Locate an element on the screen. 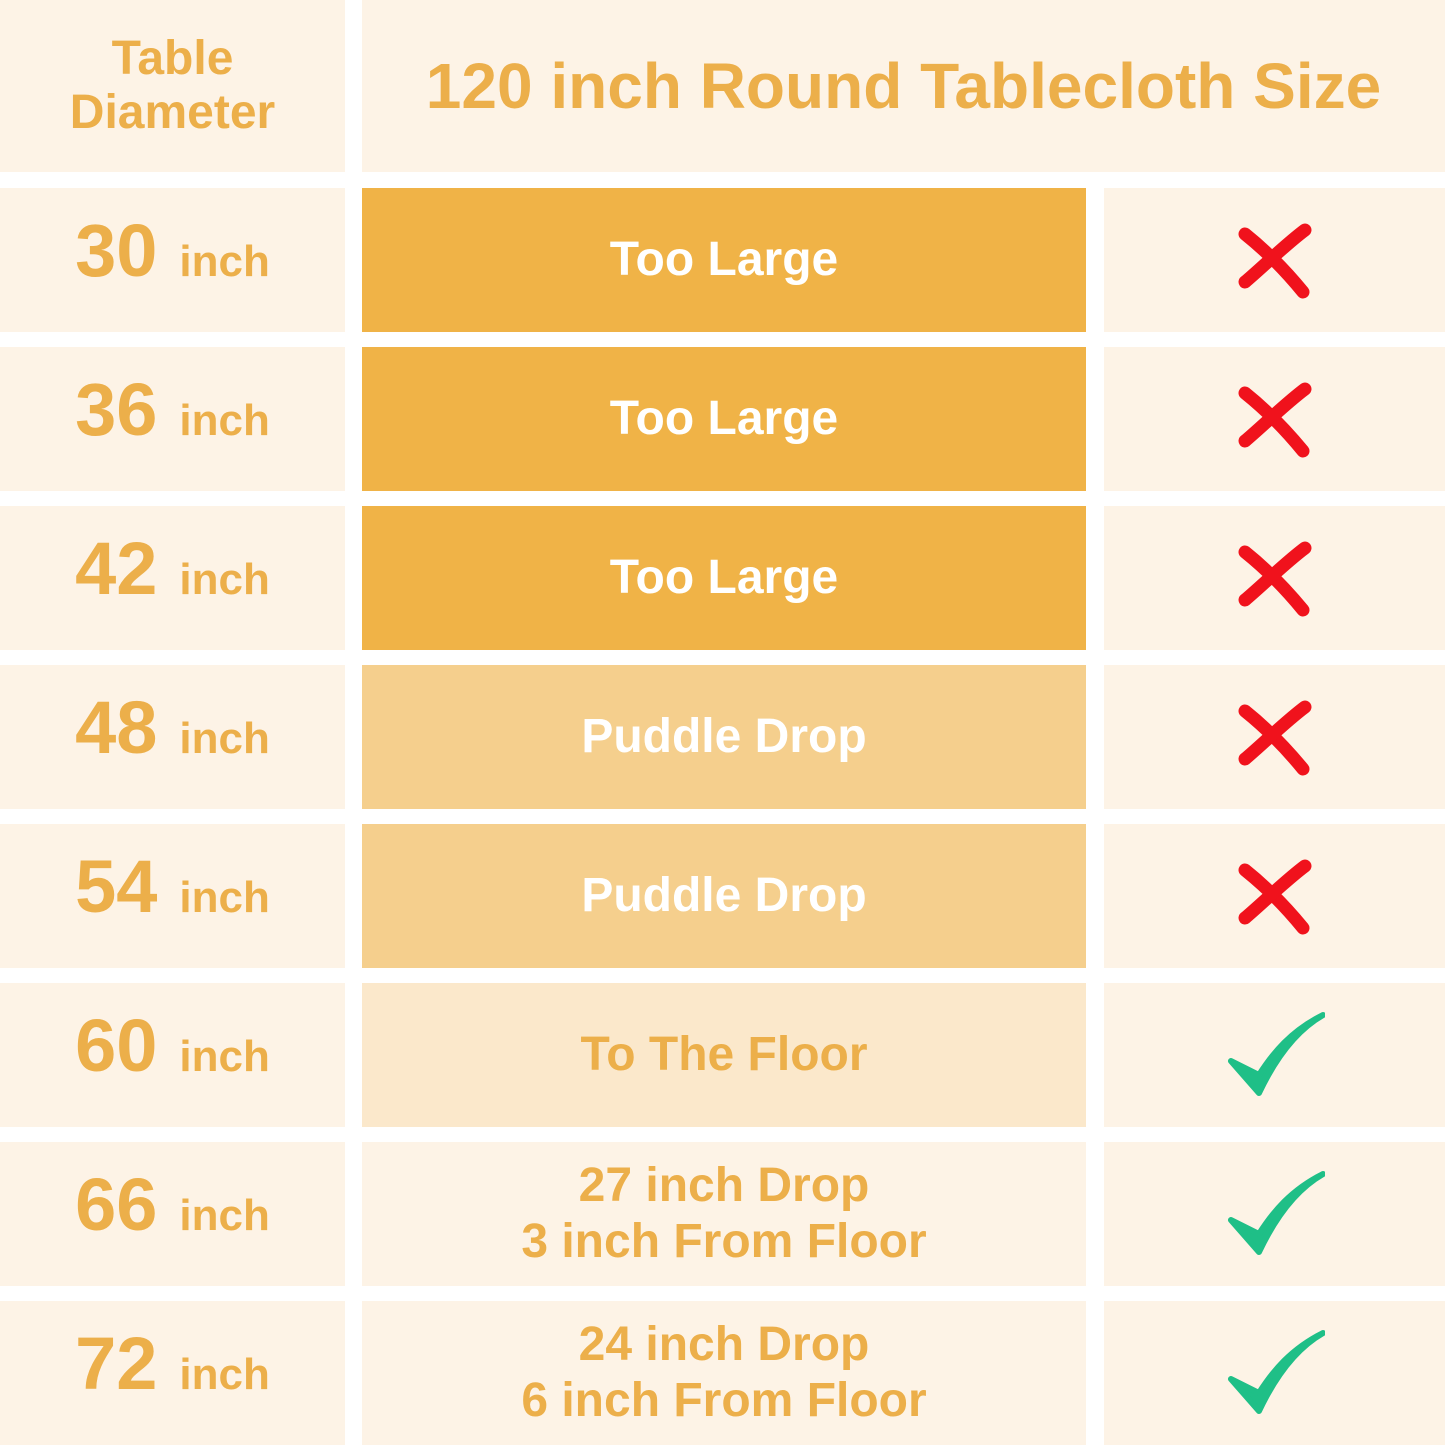 The width and height of the screenshot is (1445, 1445). fit-cell: To The Floor is located at coordinates (724, 1055).